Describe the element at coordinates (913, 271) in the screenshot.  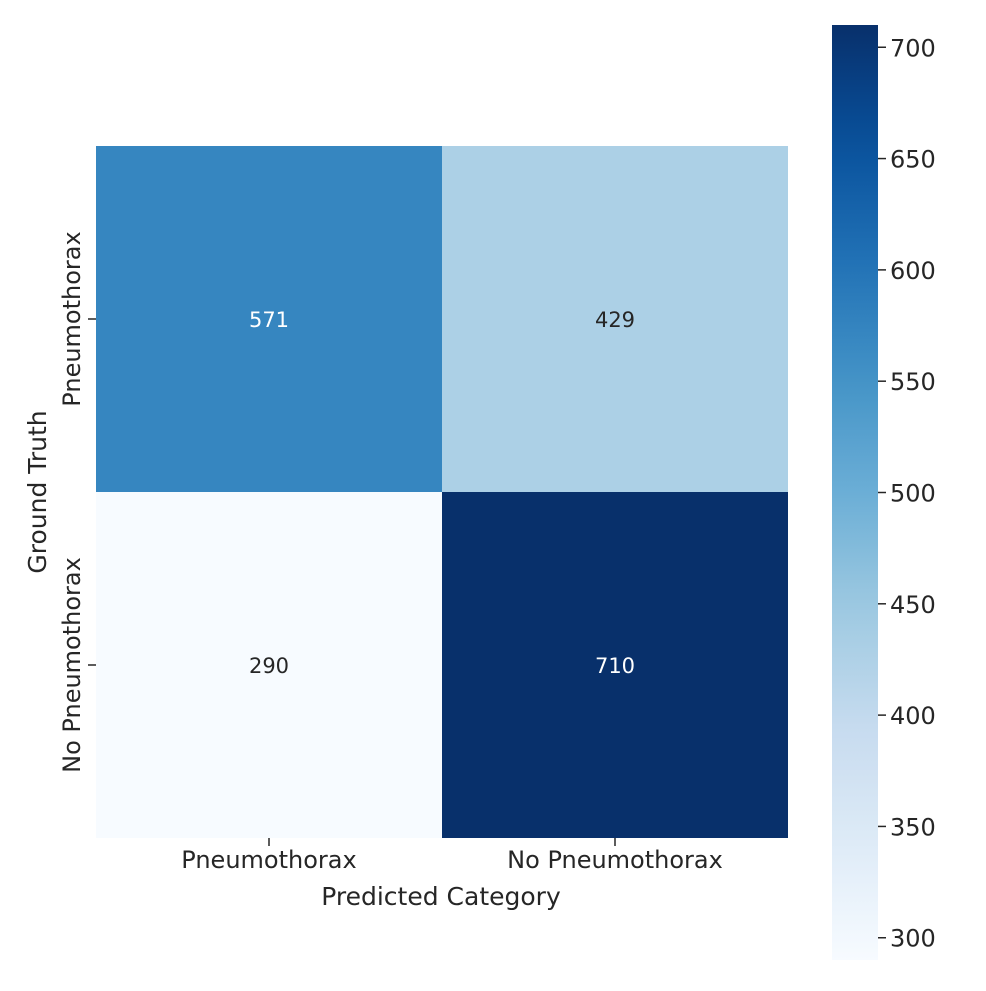
I see `colorbar-tick-label: 600` at that location.